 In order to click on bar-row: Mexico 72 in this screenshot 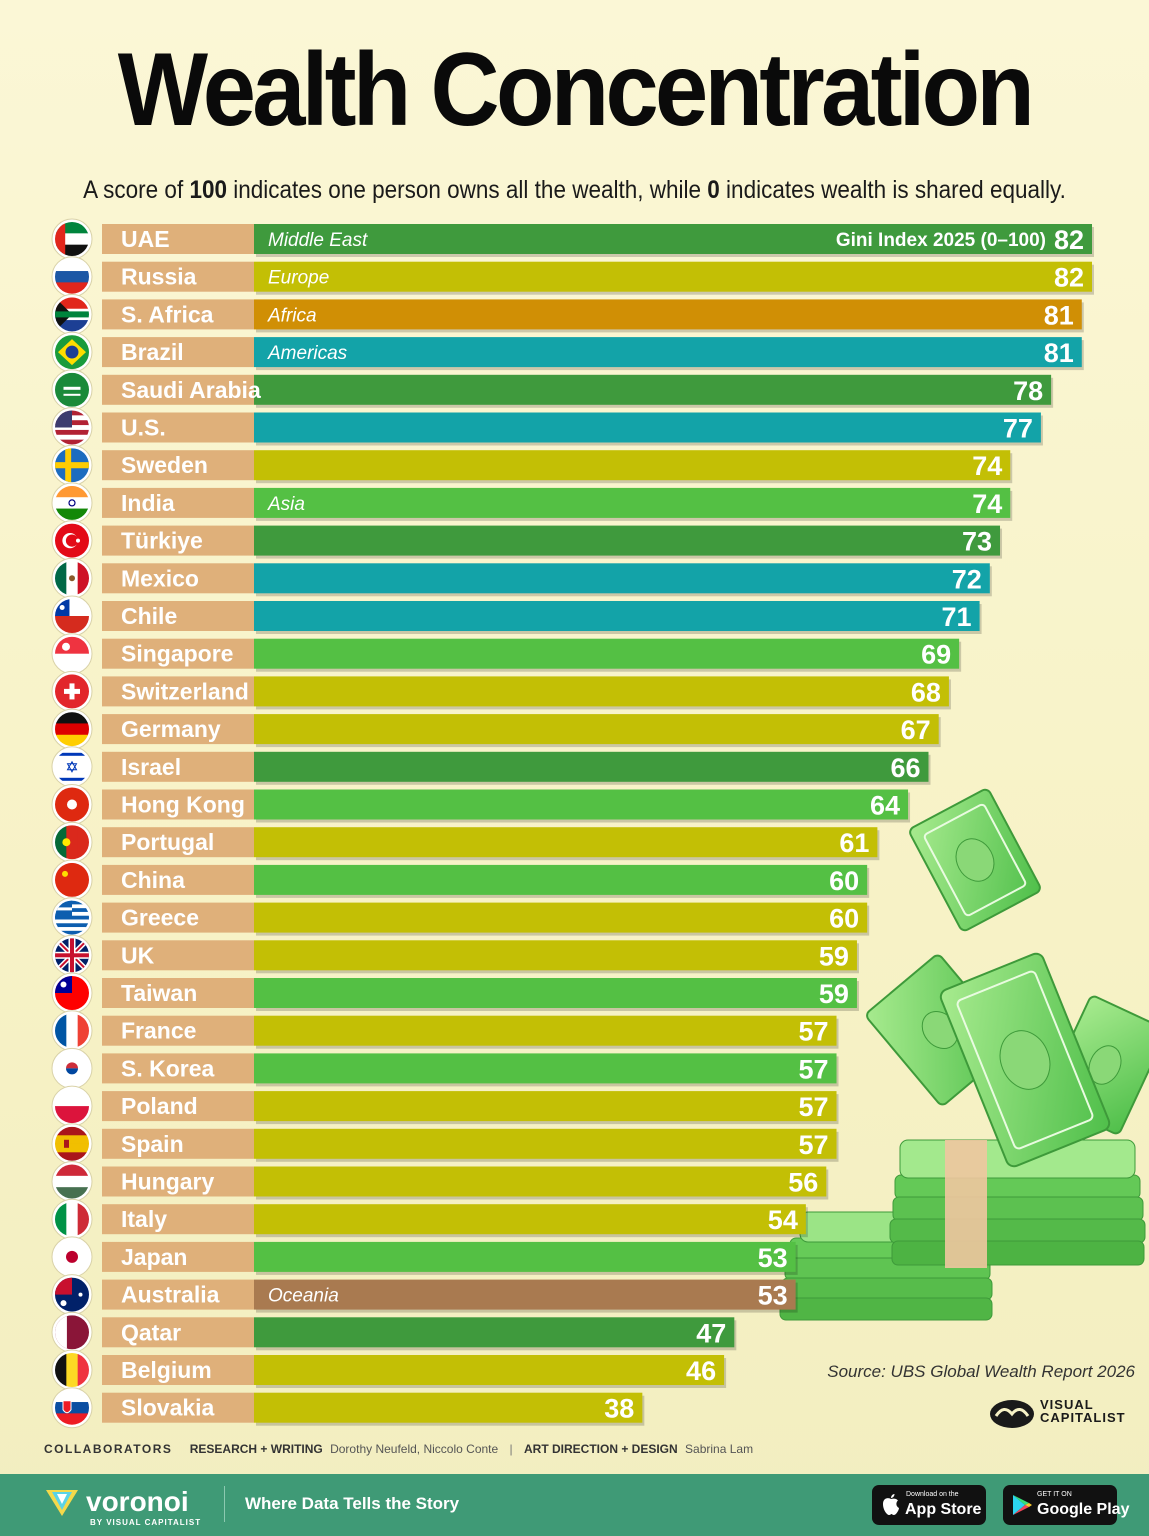, I will do `click(521, 578)`.